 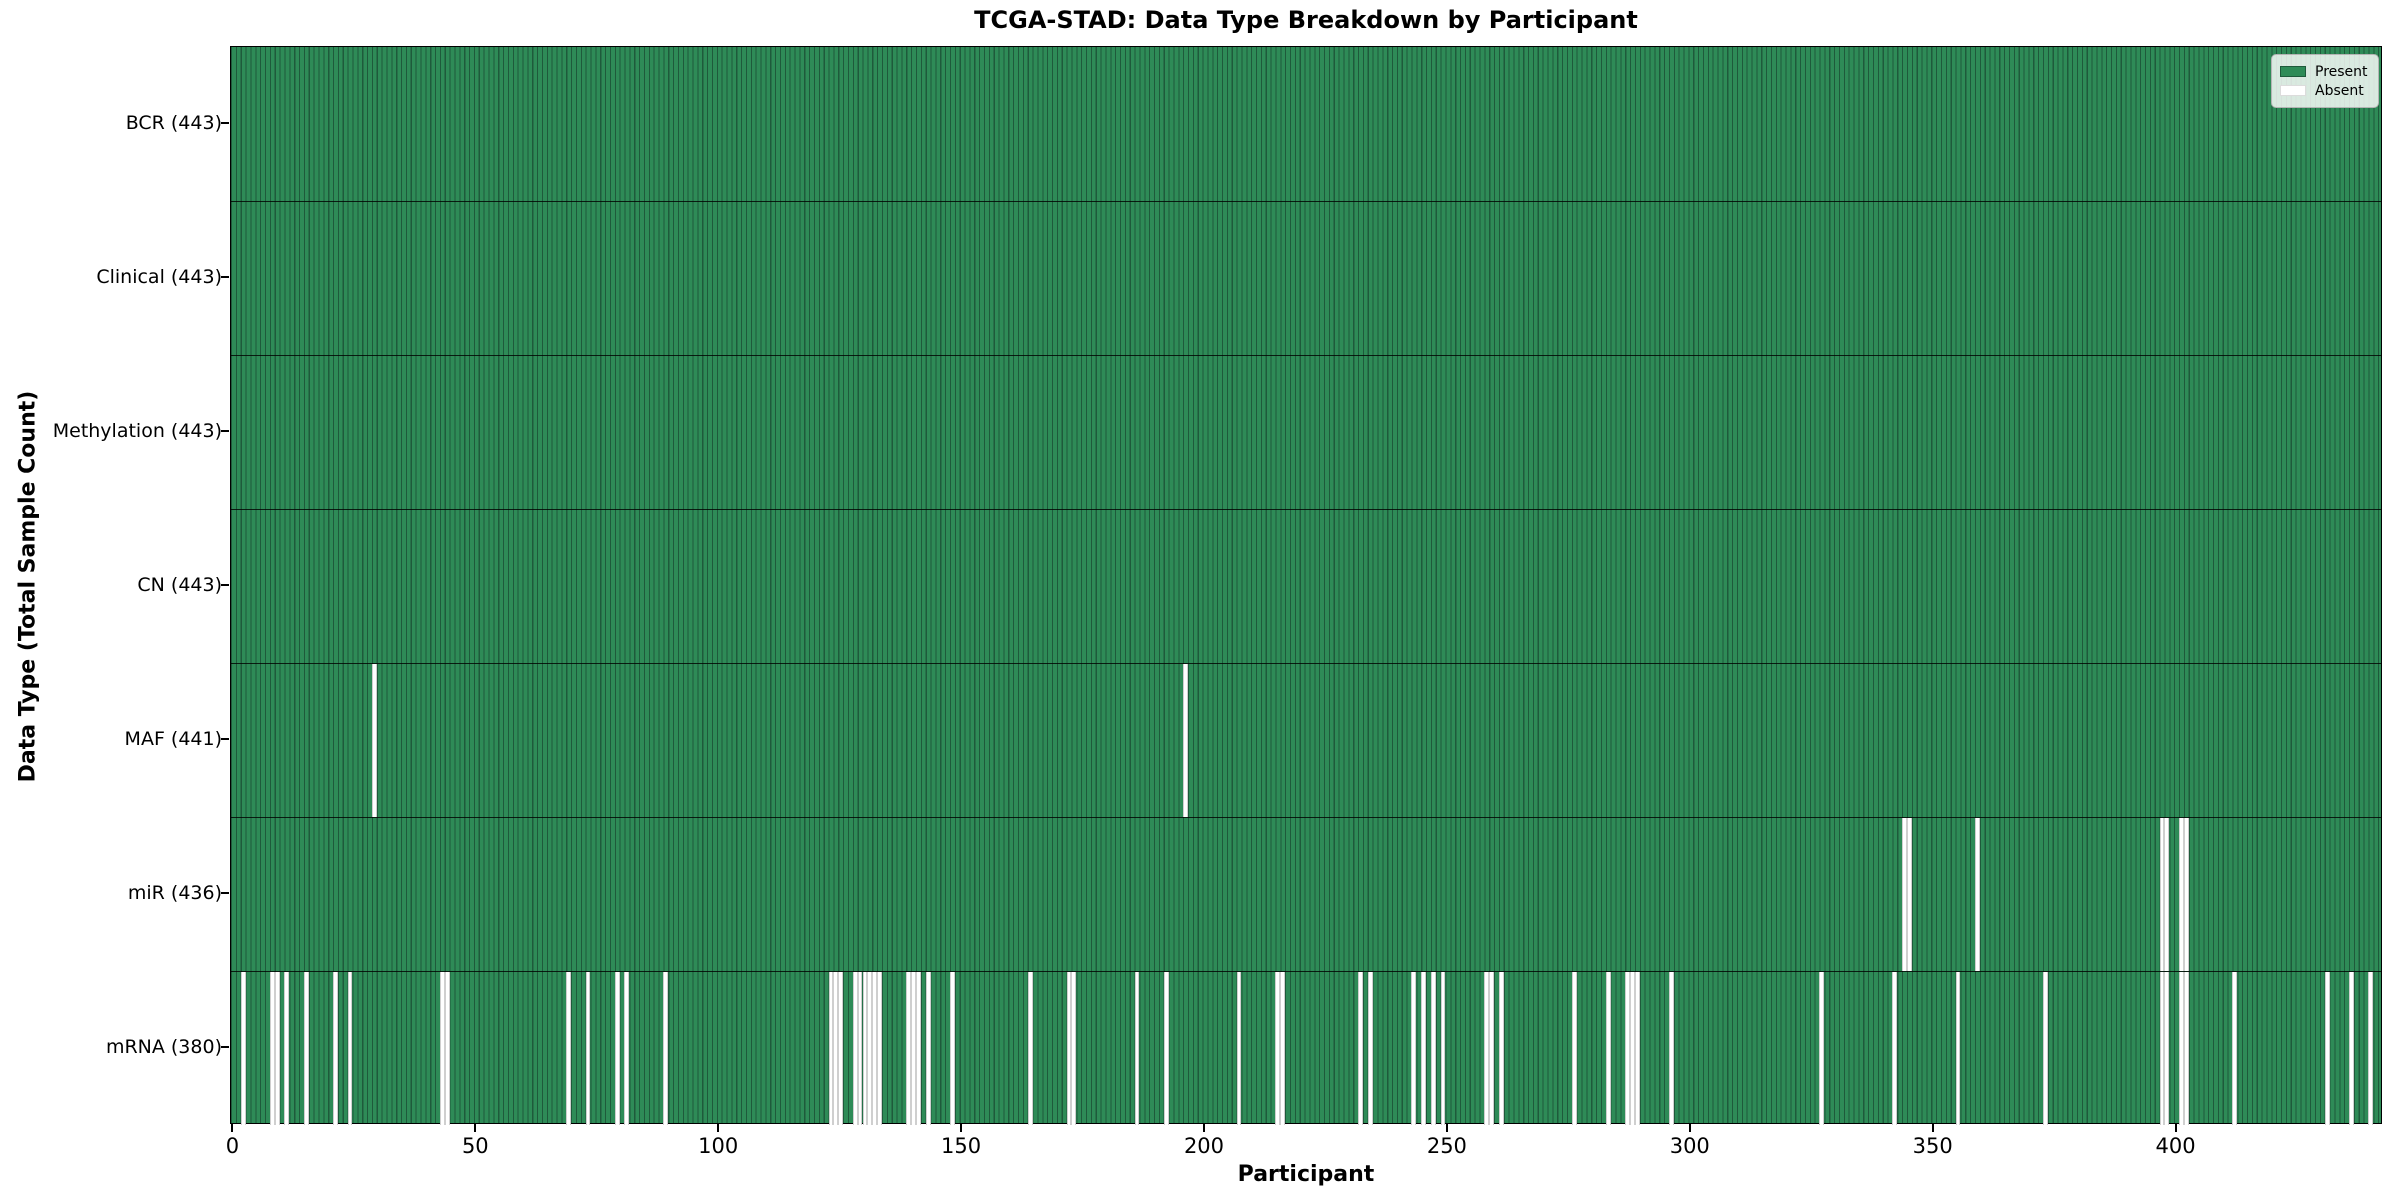 What do you see at coordinates (2339, 90) in the screenshot?
I see `legend-label: Absent` at bounding box center [2339, 90].